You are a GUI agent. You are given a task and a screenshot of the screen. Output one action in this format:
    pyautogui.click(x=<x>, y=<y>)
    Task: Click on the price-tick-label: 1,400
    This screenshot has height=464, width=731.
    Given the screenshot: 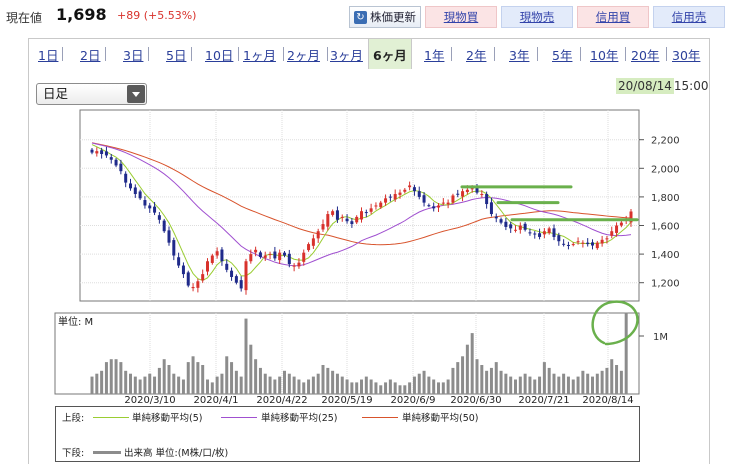 What is the action you would take?
    pyautogui.click(x=665, y=255)
    